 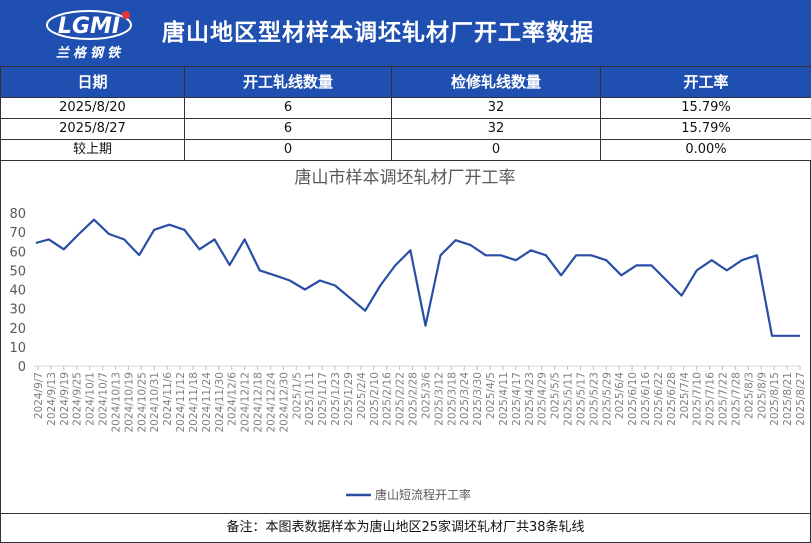 I want to click on x-tick-label: 2025/2/28, so click(x=414, y=399).